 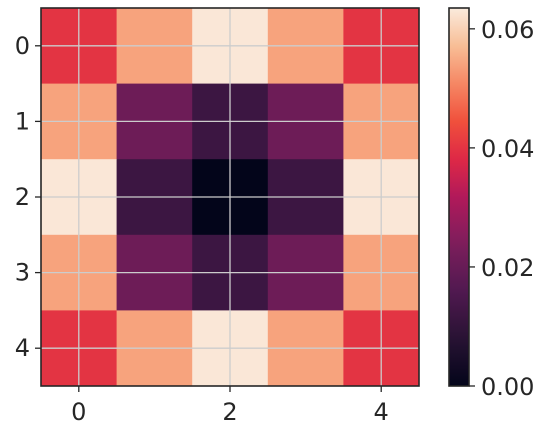 I want to click on colorbar: 0.00 0.02 0.04 0.06, so click(x=491, y=204).